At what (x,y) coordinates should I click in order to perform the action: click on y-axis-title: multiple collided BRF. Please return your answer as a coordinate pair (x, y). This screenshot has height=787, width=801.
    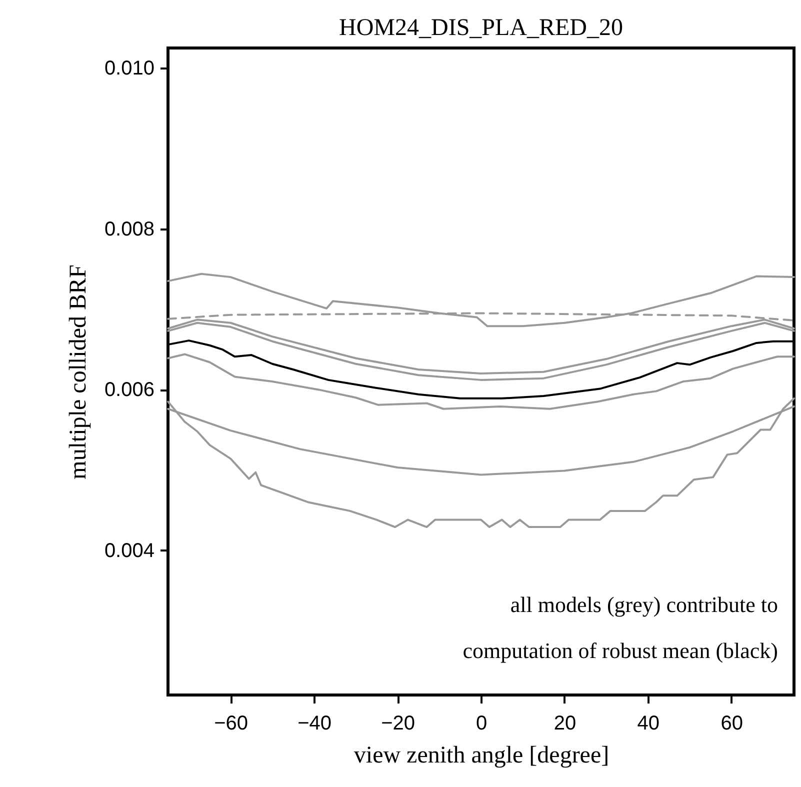
    Looking at the image, I should click on (78, 372).